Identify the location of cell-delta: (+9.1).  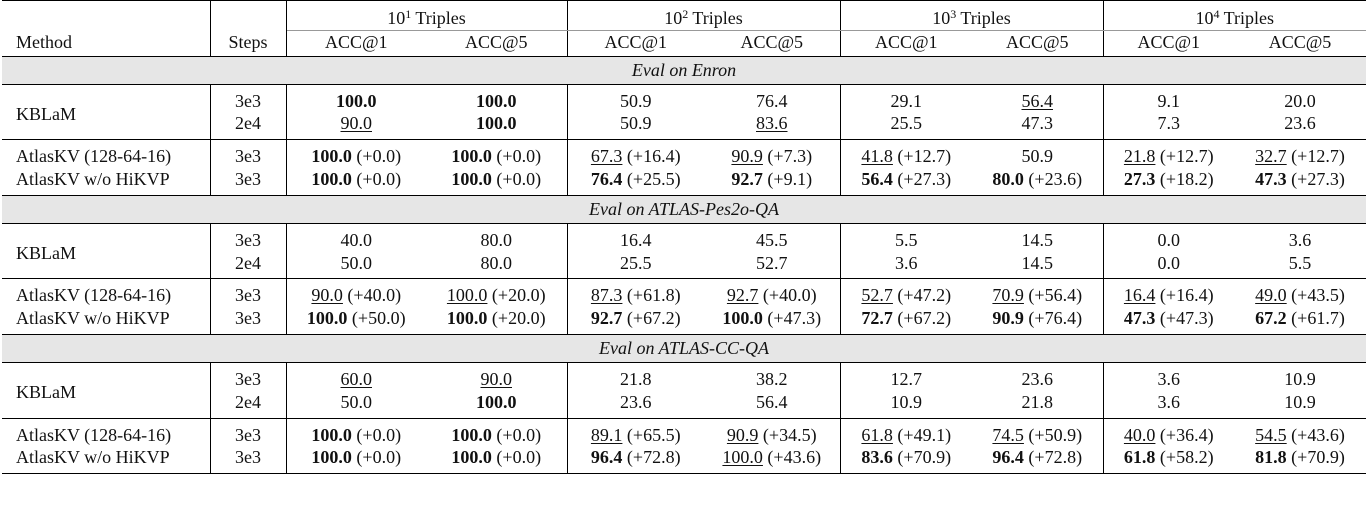
(790, 178).